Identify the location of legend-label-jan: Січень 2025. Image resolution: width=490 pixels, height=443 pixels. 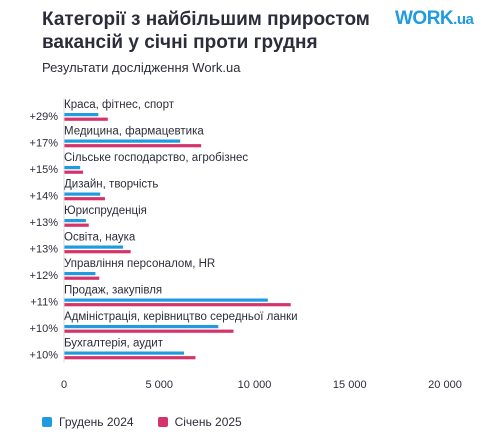
(208, 422).